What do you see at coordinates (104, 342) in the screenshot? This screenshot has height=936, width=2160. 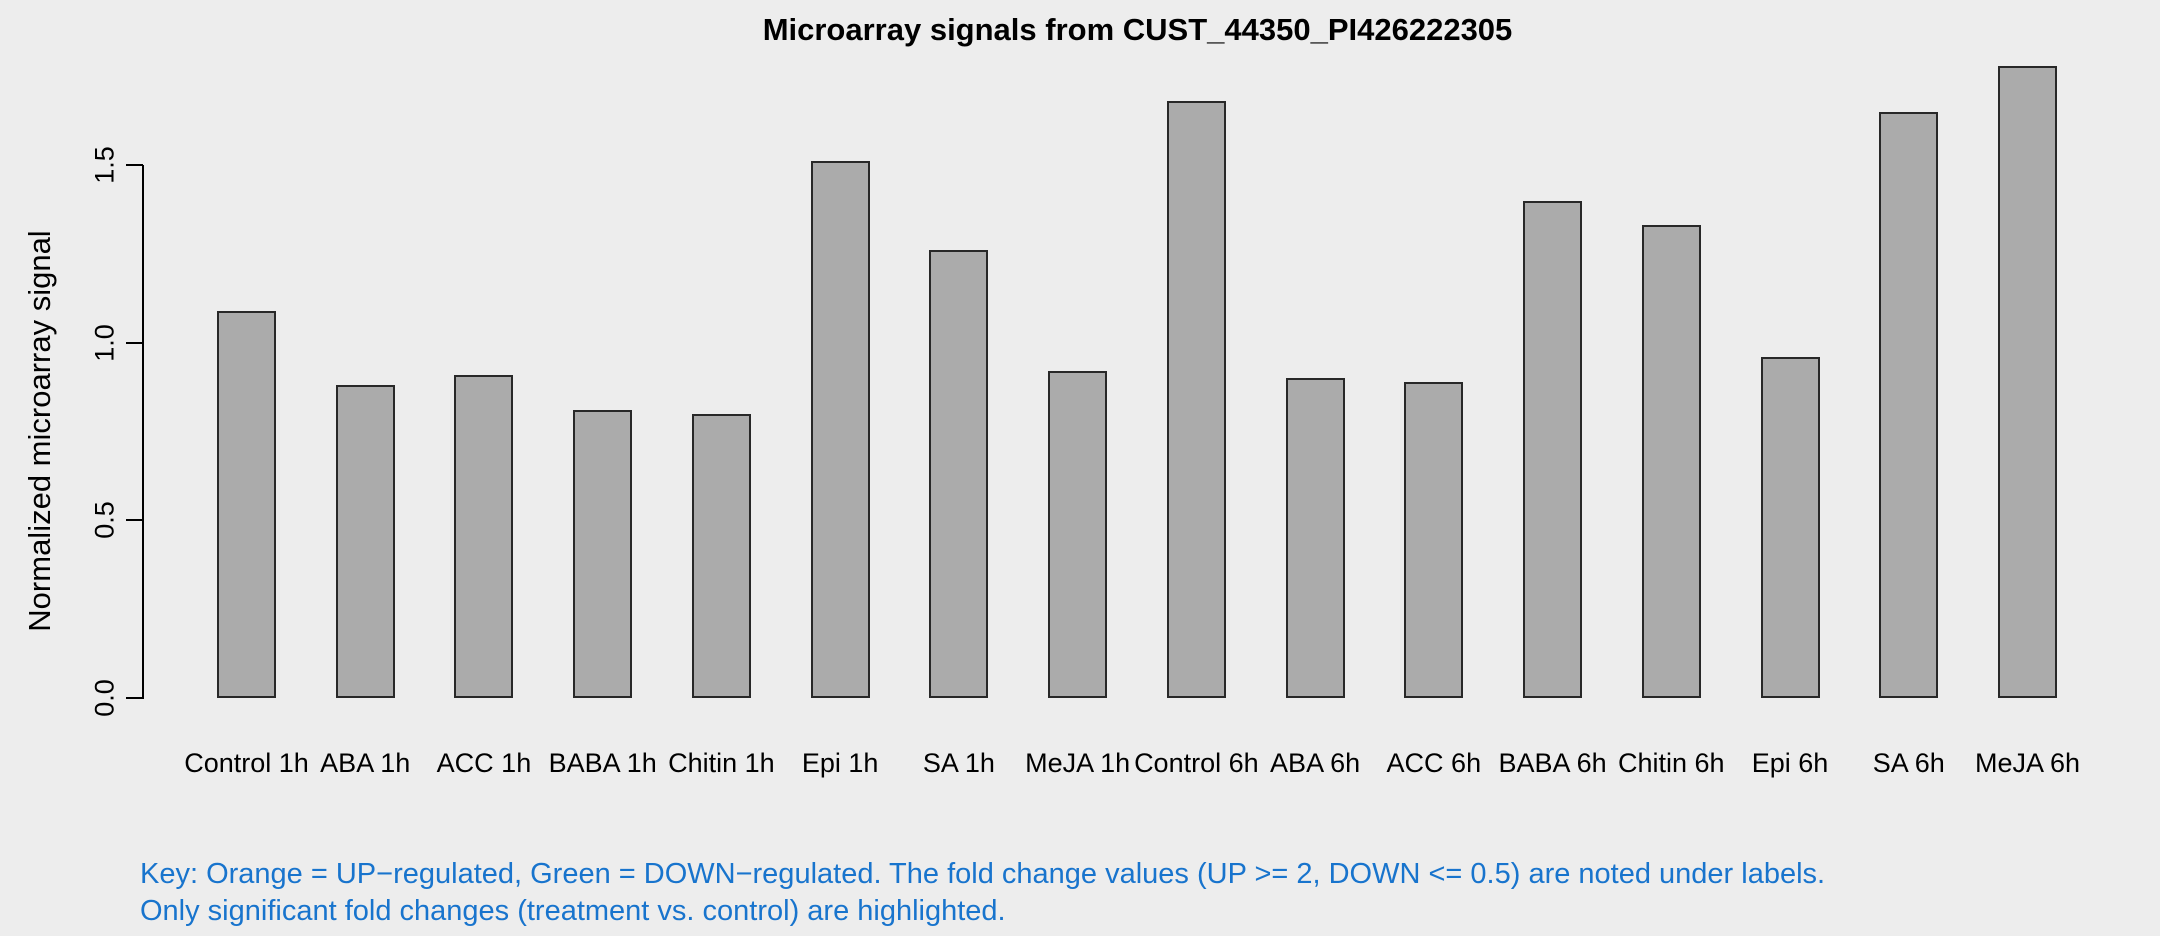 I see `y-tick-label: 1.0` at bounding box center [104, 342].